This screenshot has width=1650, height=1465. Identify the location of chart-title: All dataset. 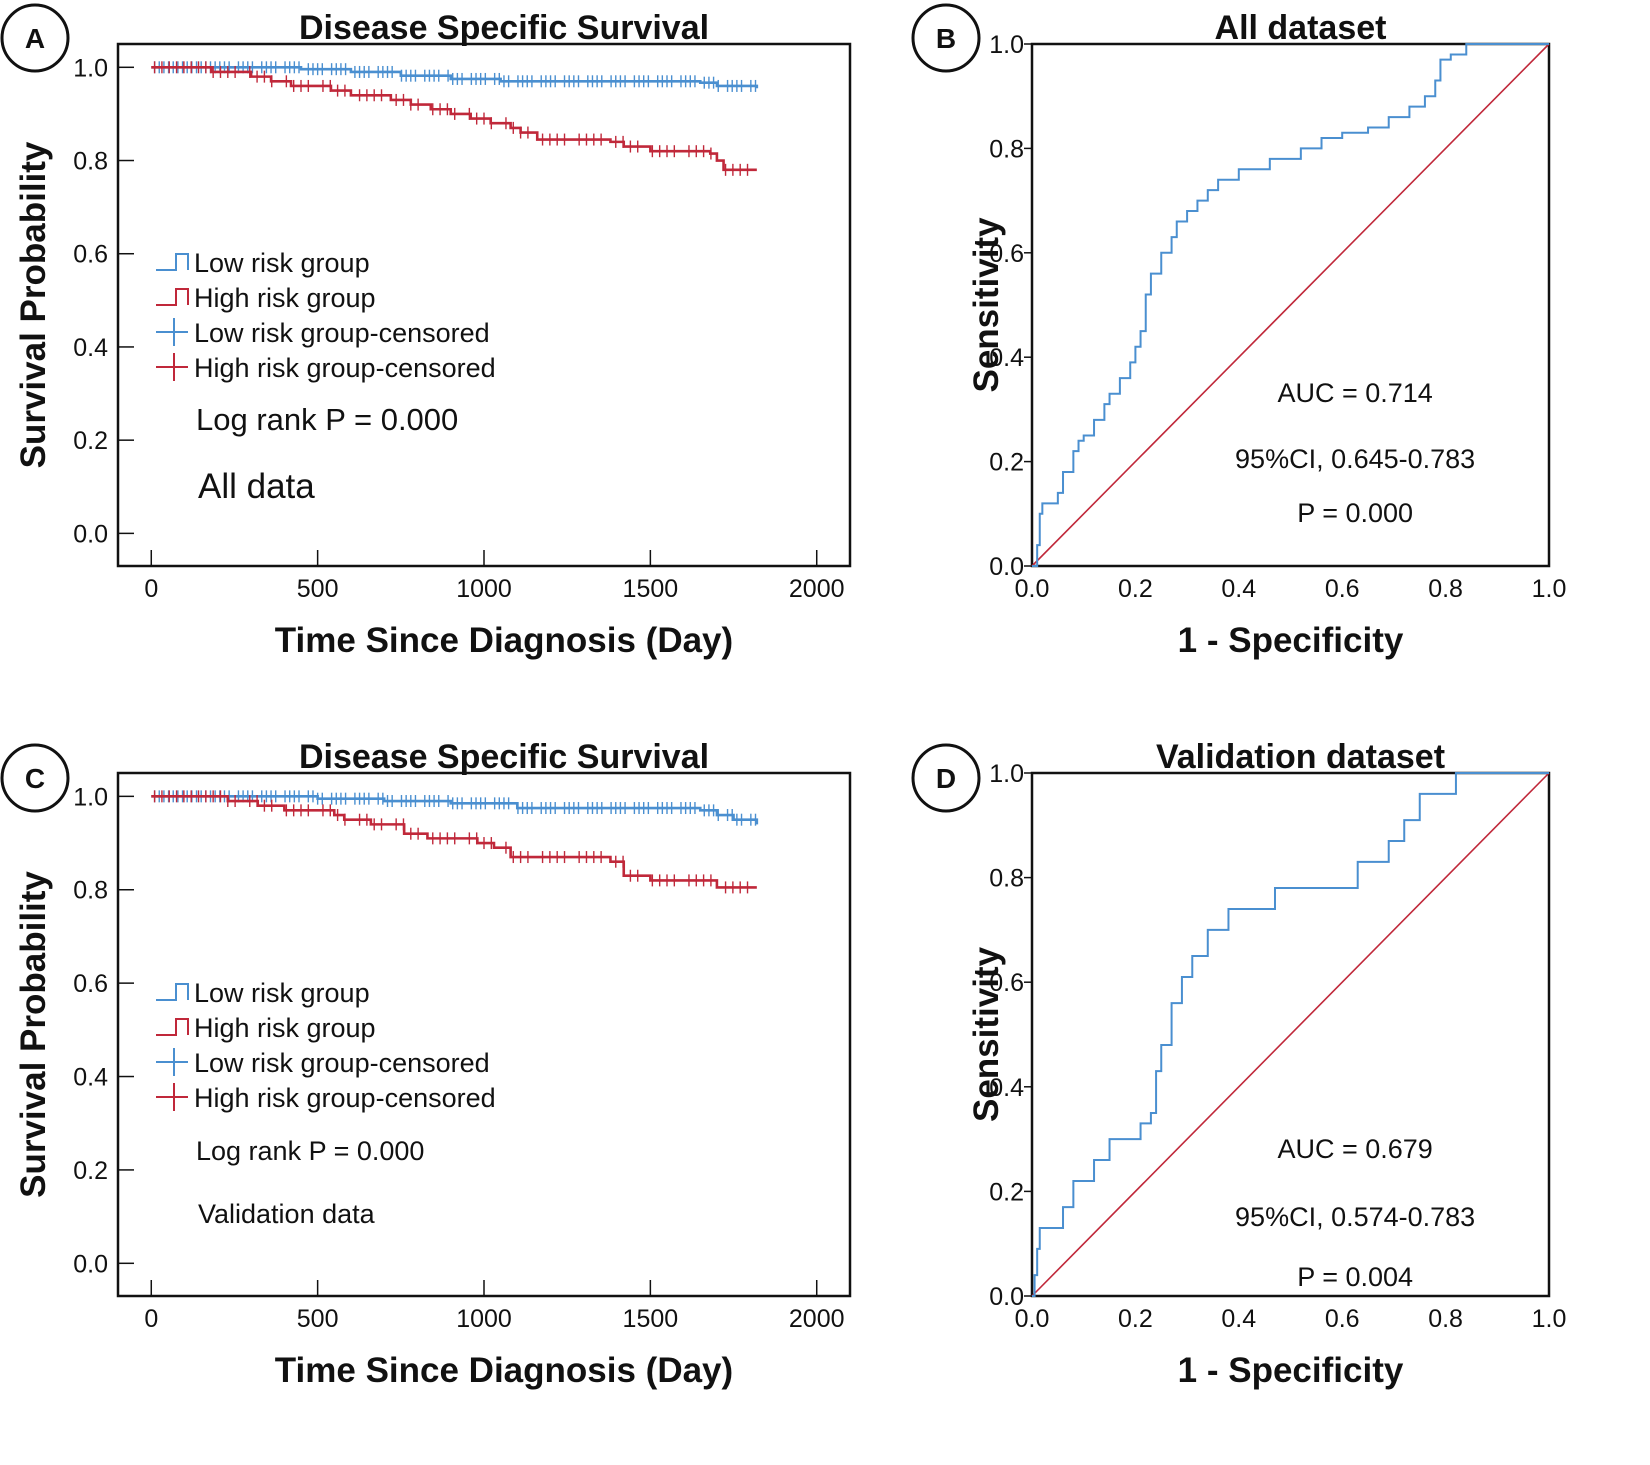
(1301, 28).